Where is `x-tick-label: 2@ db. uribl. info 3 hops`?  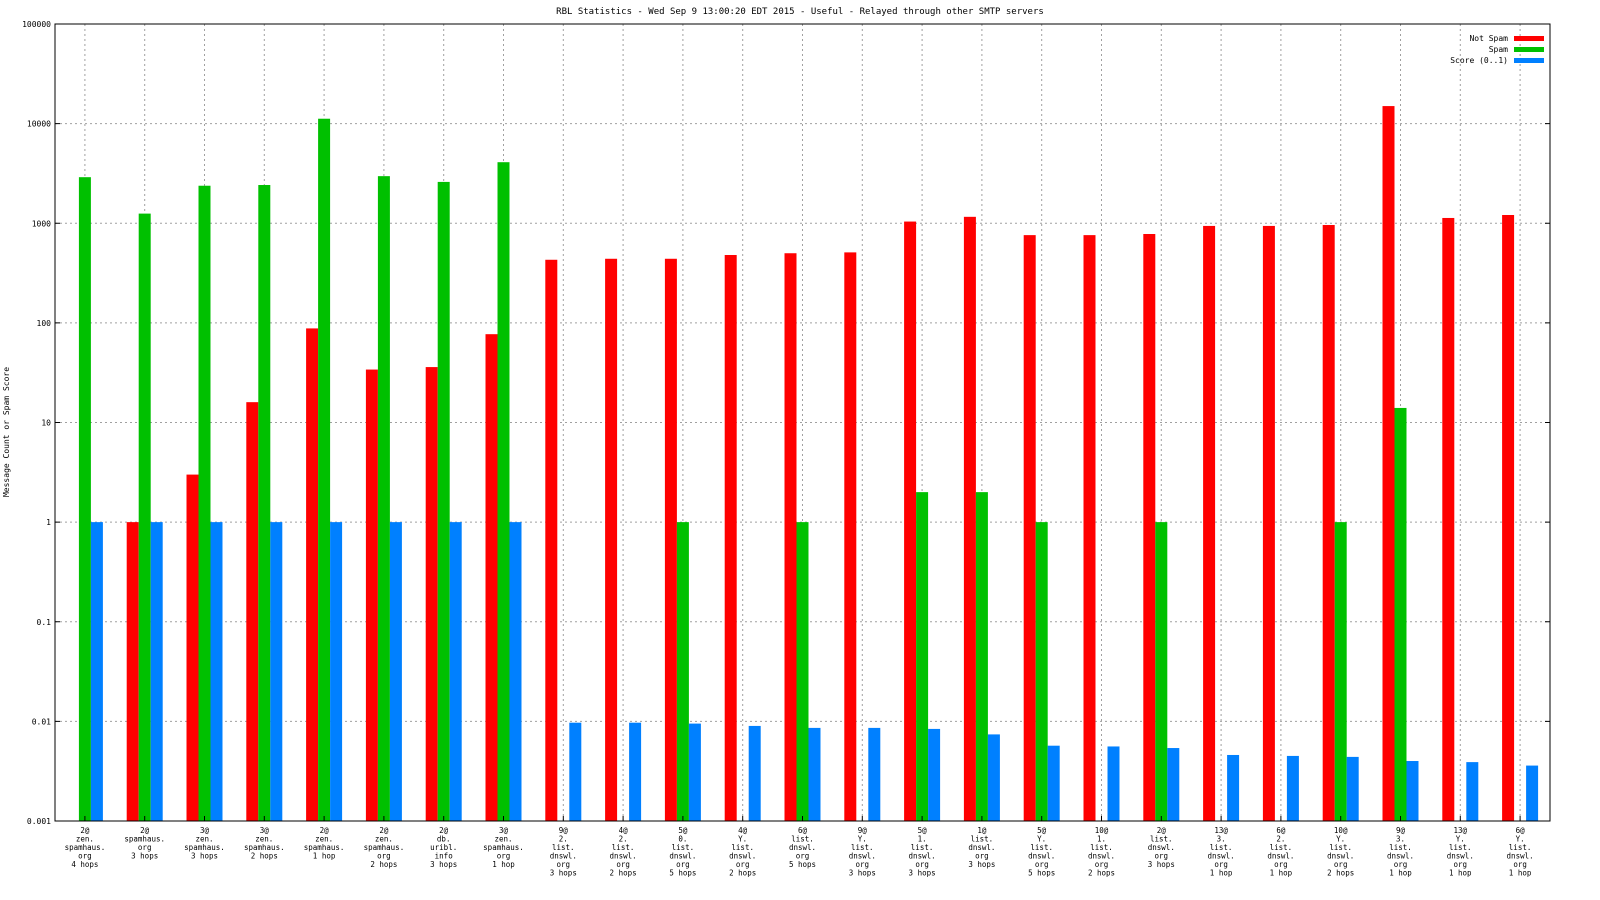 x-tick-label: 2@ db. uribl. info 3 hops is located at coordinates (443, 847).